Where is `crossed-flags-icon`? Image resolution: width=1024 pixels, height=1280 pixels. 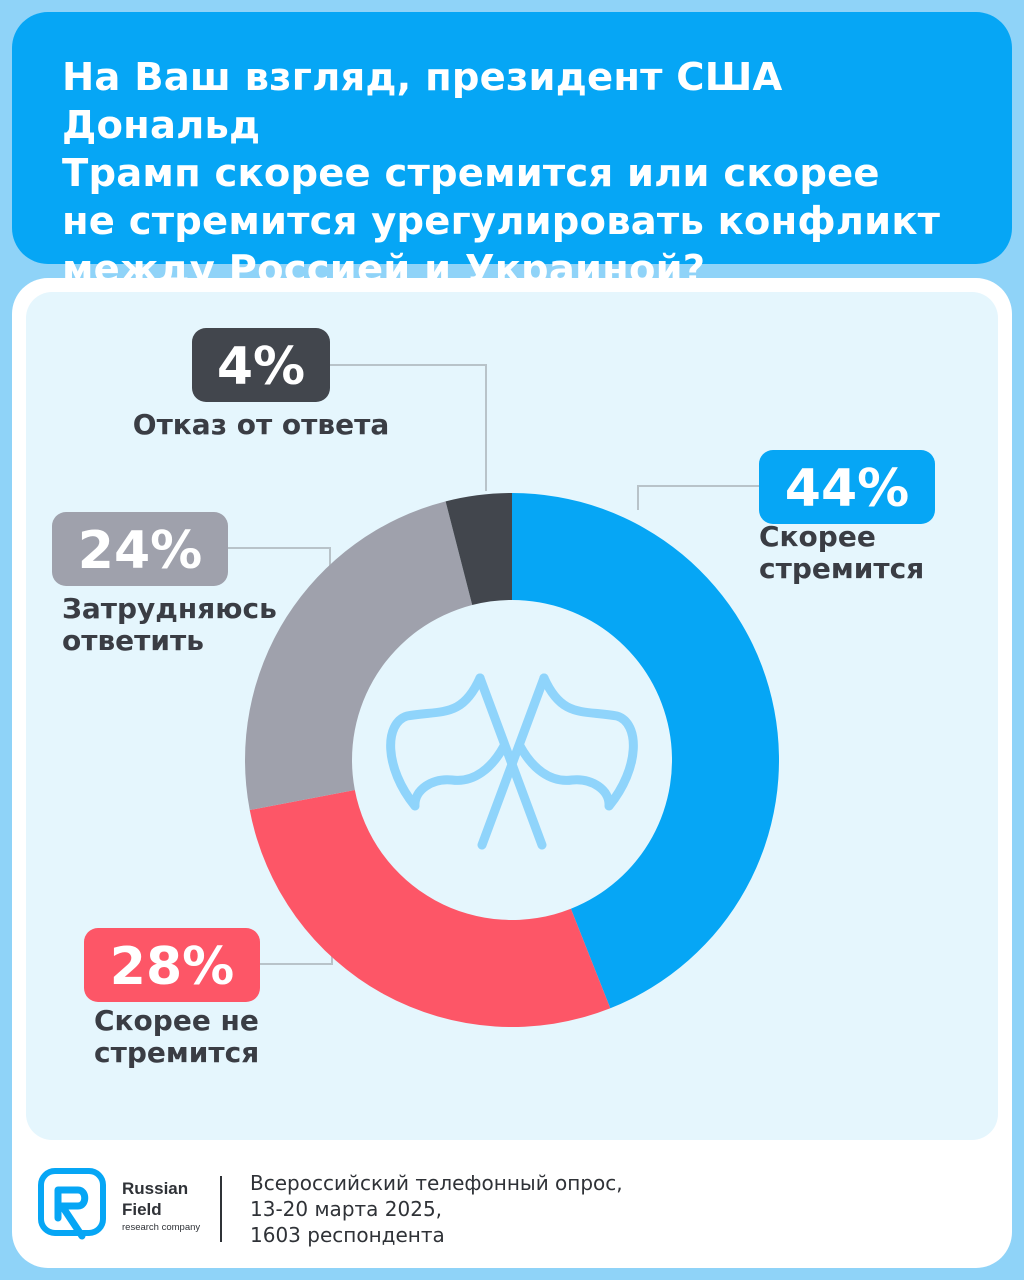 crossed-flags-icon is located at coordinates (512, 761).